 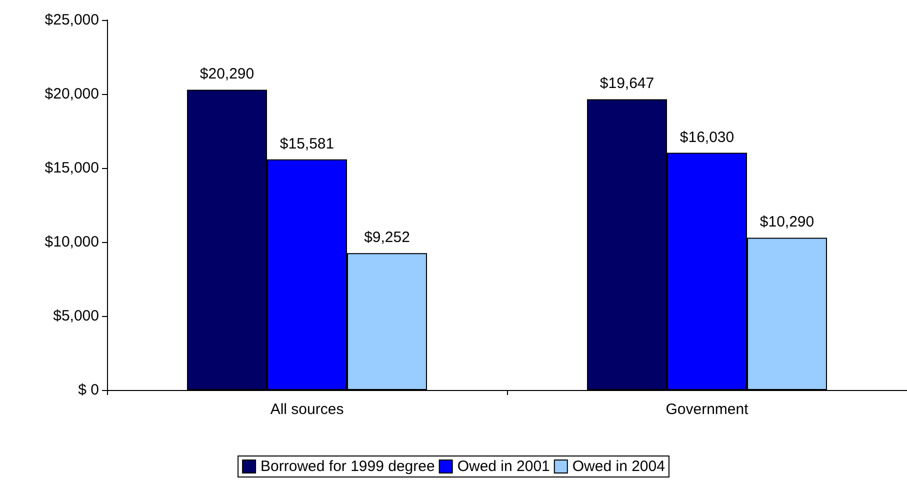 I want to click on legend-label: Owed in 2004, so click(x=618, y=466).